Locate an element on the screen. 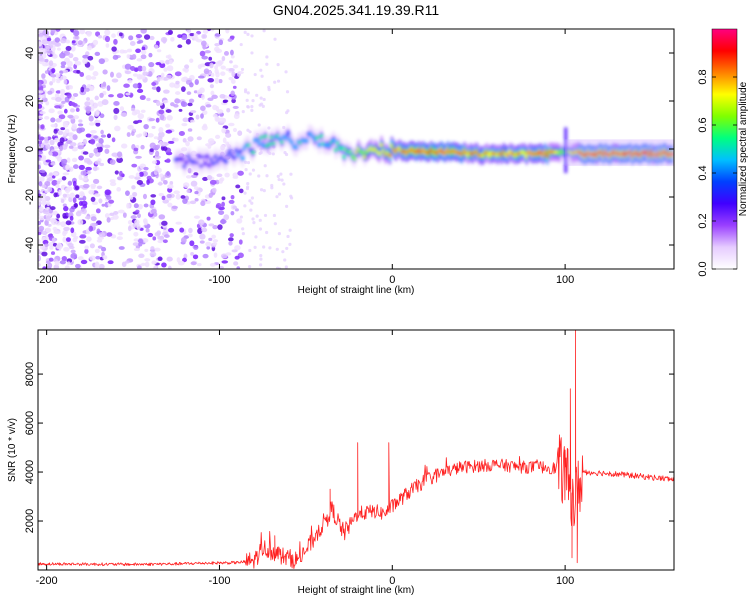 Image resolution: width=750 pixels, height=600 pixels. x-tick-label: -100 is located at coordinates (219, 280).